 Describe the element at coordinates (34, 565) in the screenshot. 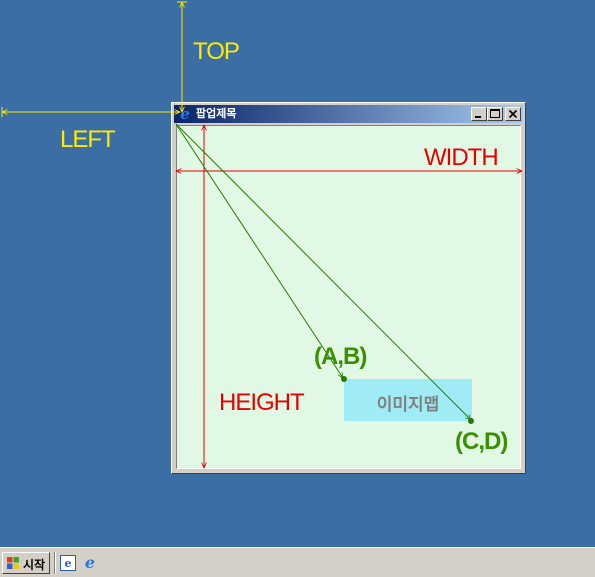

I see `start-label: 시작` at that location.